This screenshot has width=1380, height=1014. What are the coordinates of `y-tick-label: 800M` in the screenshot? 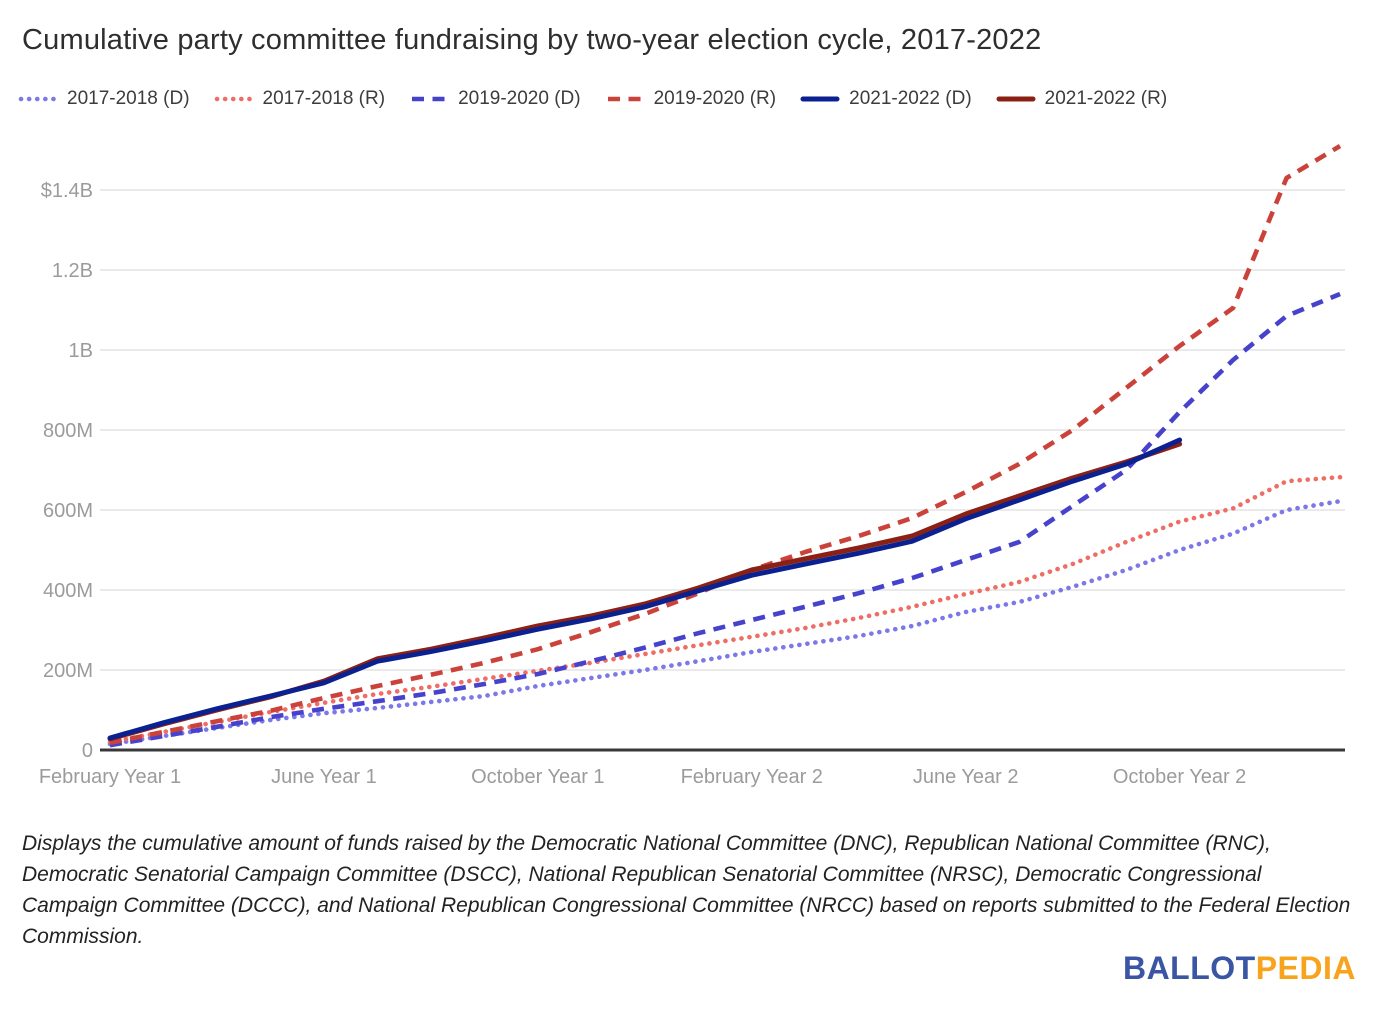 It's located at (68, 431).